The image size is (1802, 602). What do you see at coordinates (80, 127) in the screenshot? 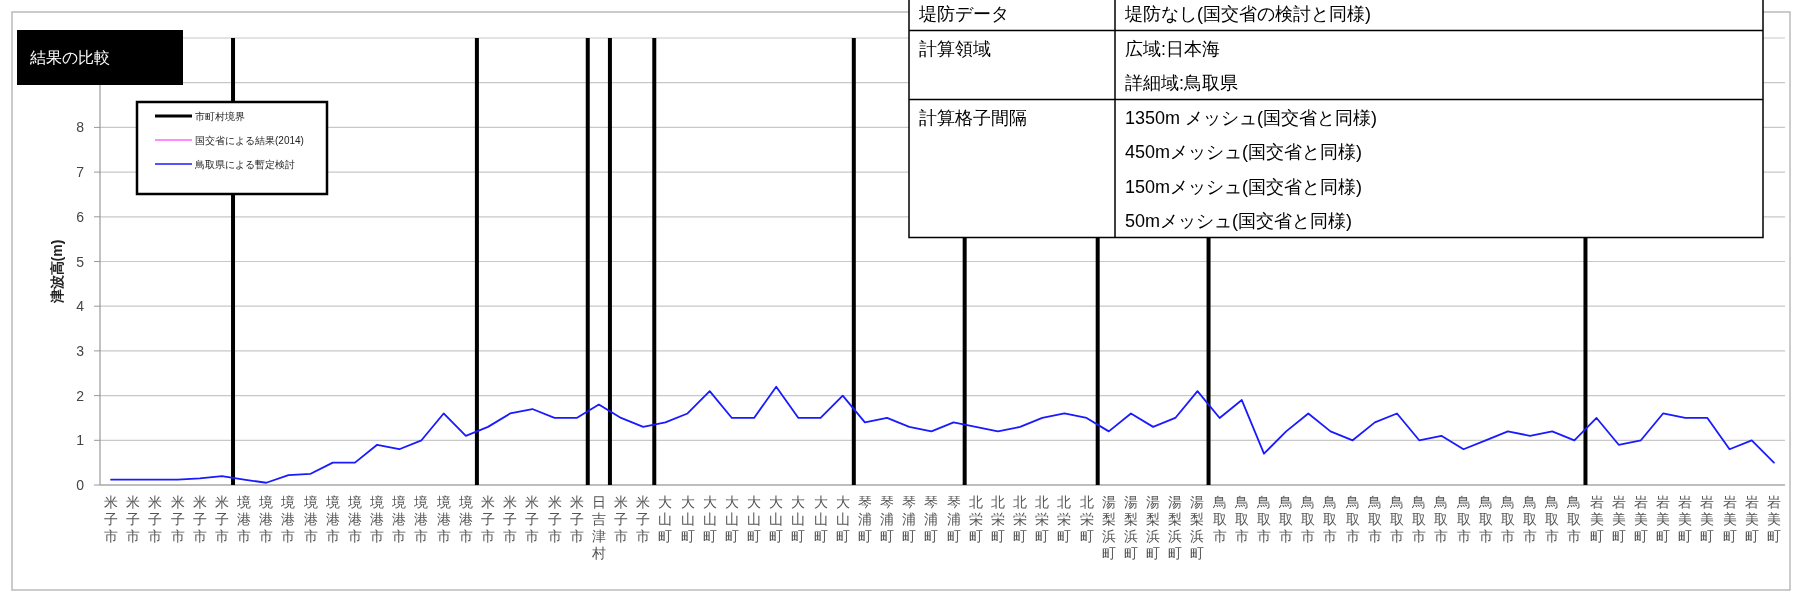
I see `y-tick-label: 8` at bounding box center [80, 127].